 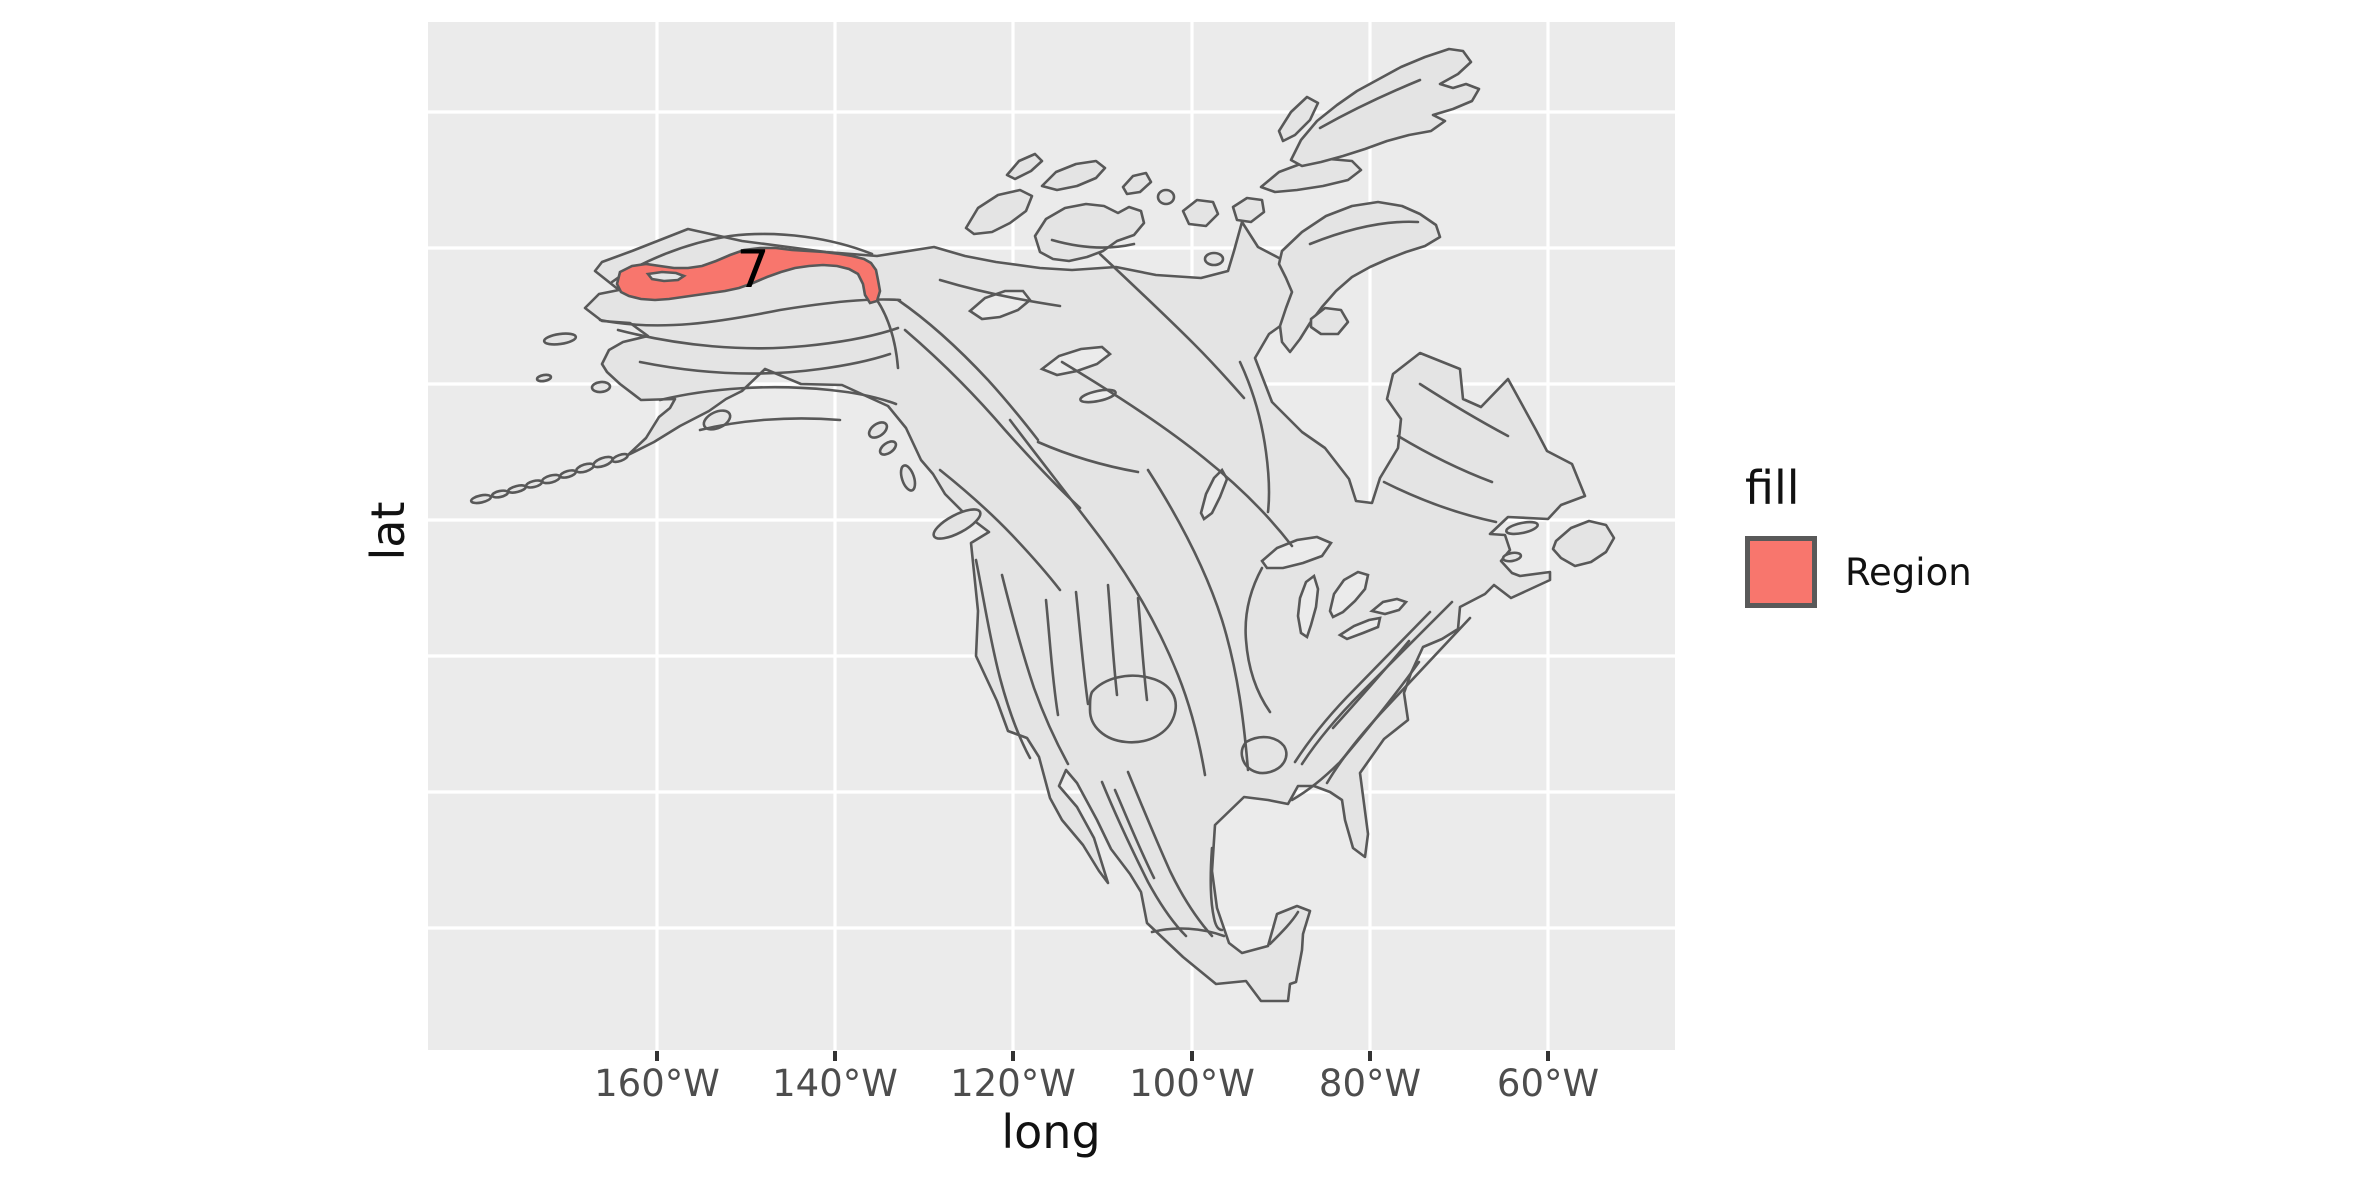 I want to click on x-tick-label: 120°W, so click(x=1013, y=1083).